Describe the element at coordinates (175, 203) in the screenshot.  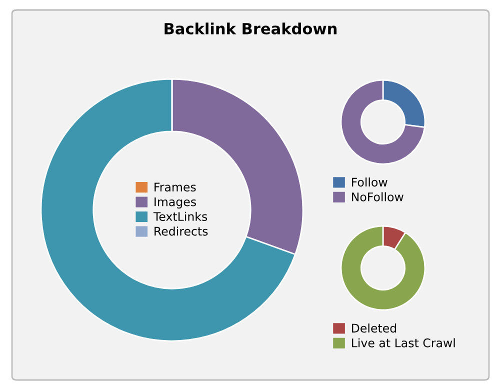
I see `legend-label: Images` at that location.